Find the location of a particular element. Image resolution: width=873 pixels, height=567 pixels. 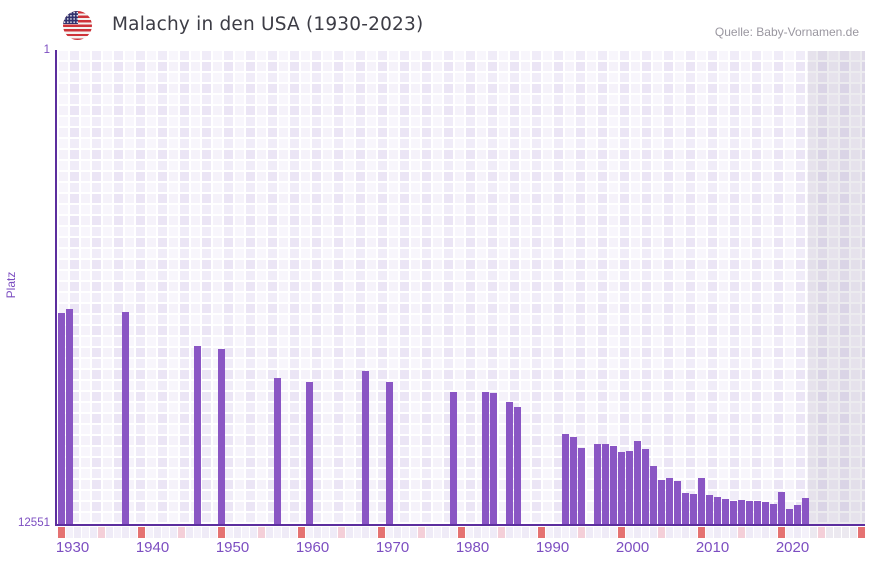

bar-1997 is located at coordinates (597, 483).